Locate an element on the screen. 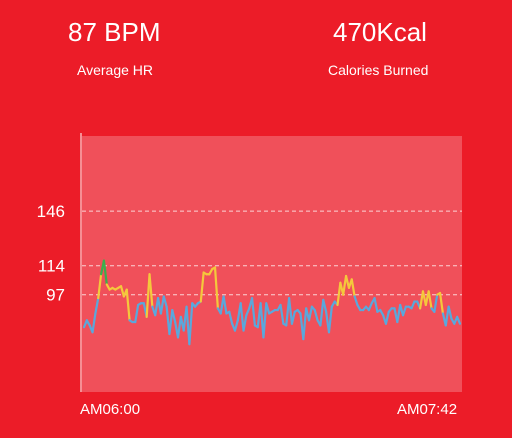  calories-value: 470Kcal is located at coordinates (380, 32).